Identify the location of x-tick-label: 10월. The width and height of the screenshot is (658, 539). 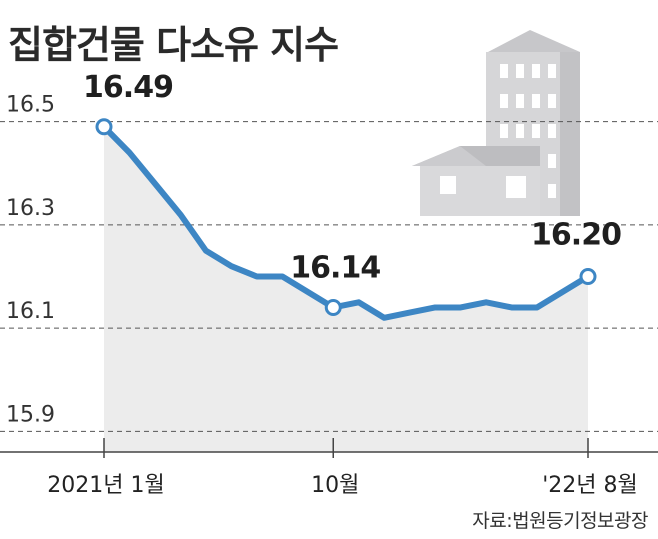
(335, 485).